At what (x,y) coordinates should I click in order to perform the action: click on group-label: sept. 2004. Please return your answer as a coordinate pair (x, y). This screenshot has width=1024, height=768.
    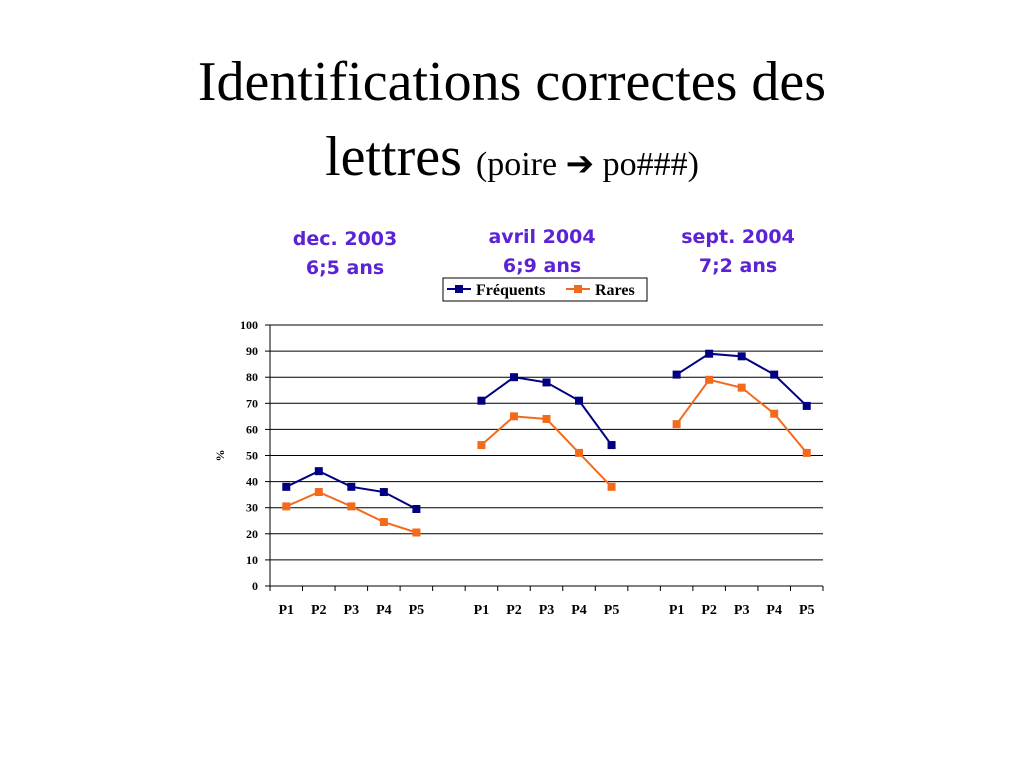
    Looking at the image, I should click on (738, 237).